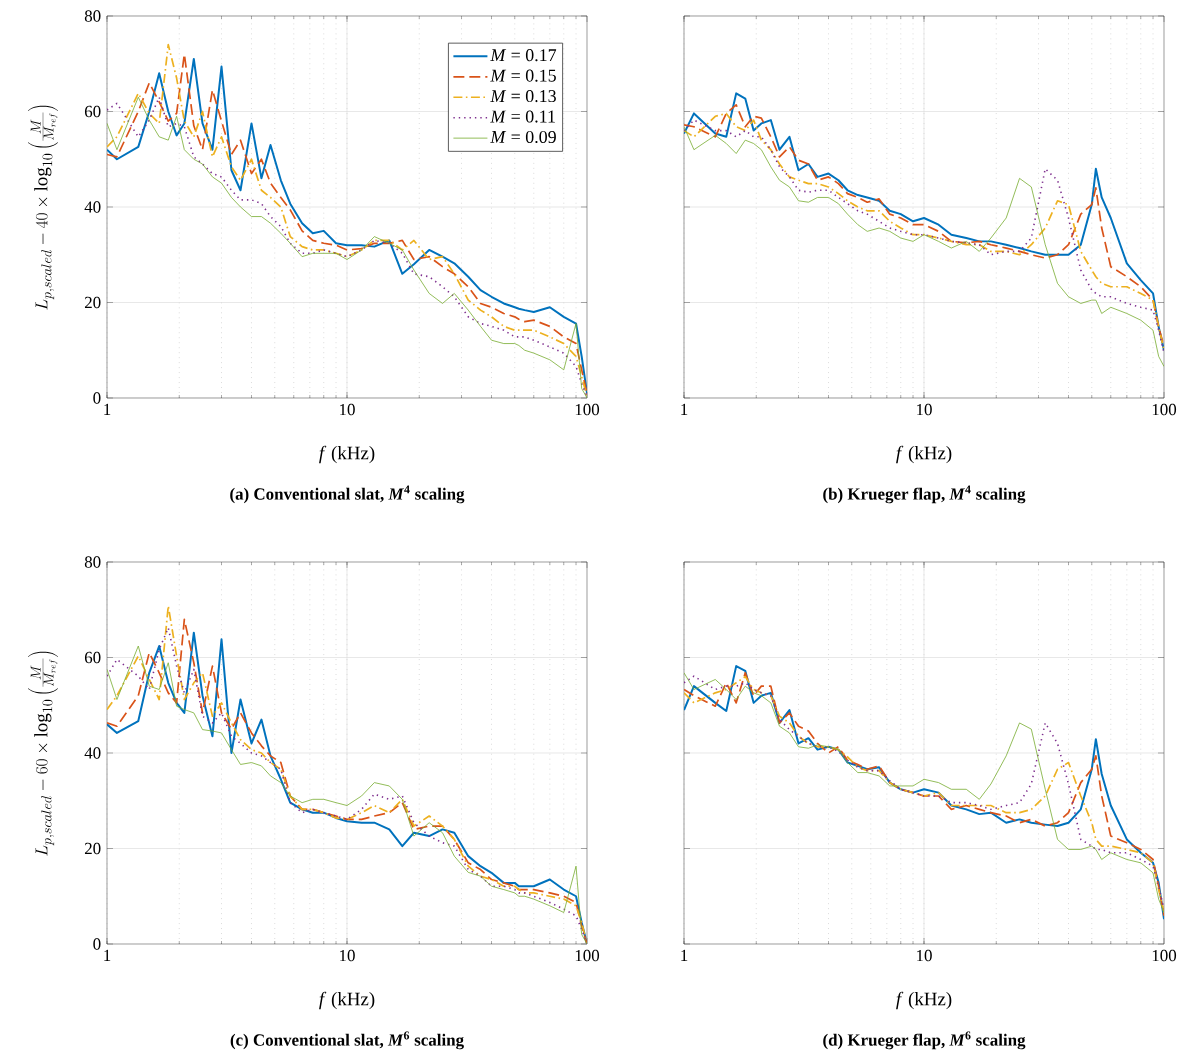 The height and width of the screenshot is (1064, 1192). I want to click on text: (c) Conventional slat, M$^{6}$ scaling, so click(347, 1040).